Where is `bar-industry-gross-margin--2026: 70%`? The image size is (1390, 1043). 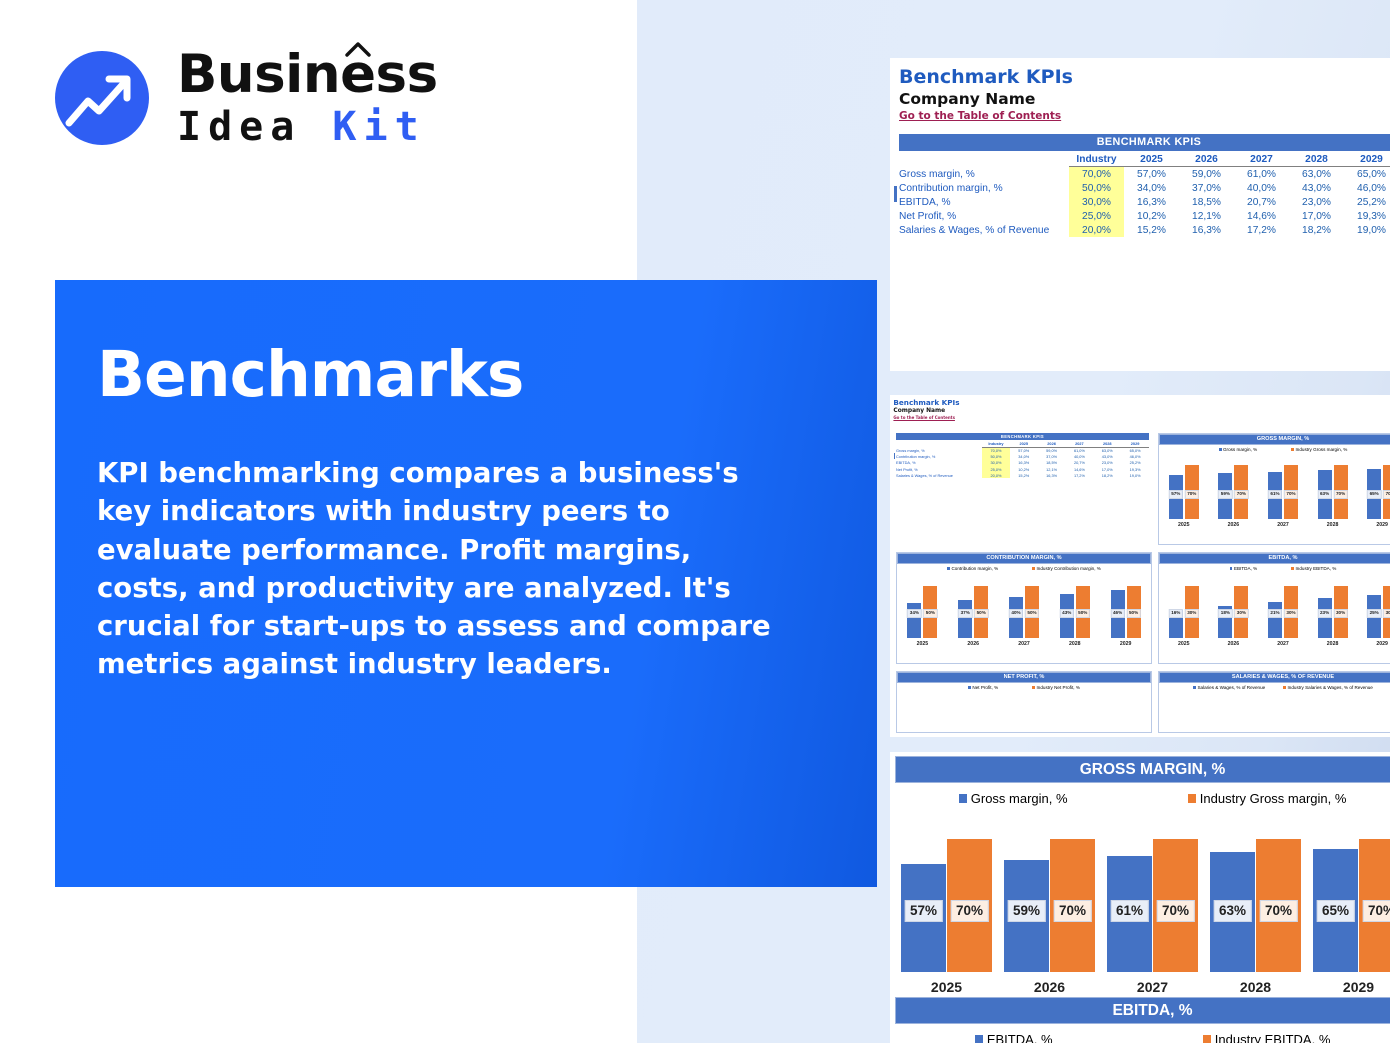 bar-industry-gross-margin--2026: 70% is located at coordinates (1072, 905).